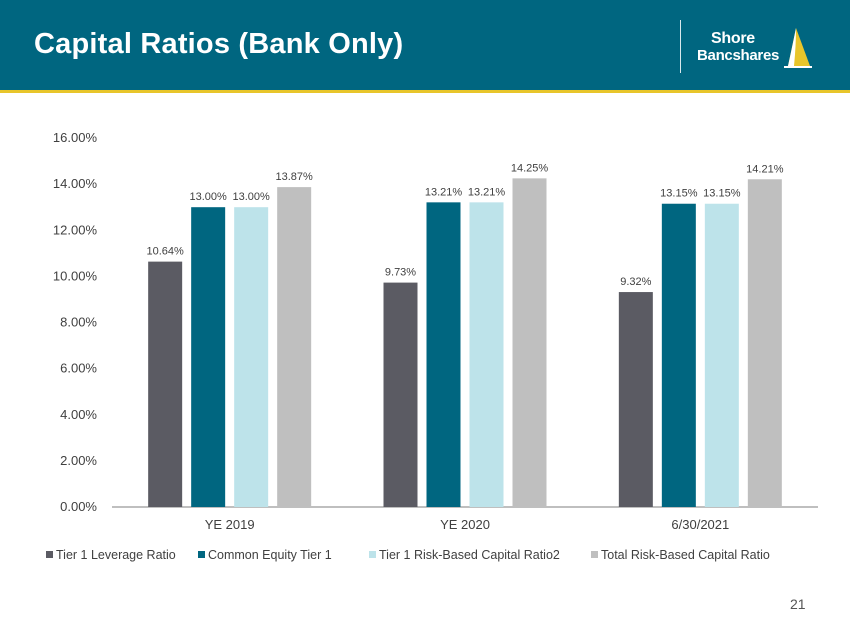 The width and height of the screenshot is (850, 638). Describe the element at coordinates (635, 282) in the screenshot. I see `data-label: 9.32%` at that location.